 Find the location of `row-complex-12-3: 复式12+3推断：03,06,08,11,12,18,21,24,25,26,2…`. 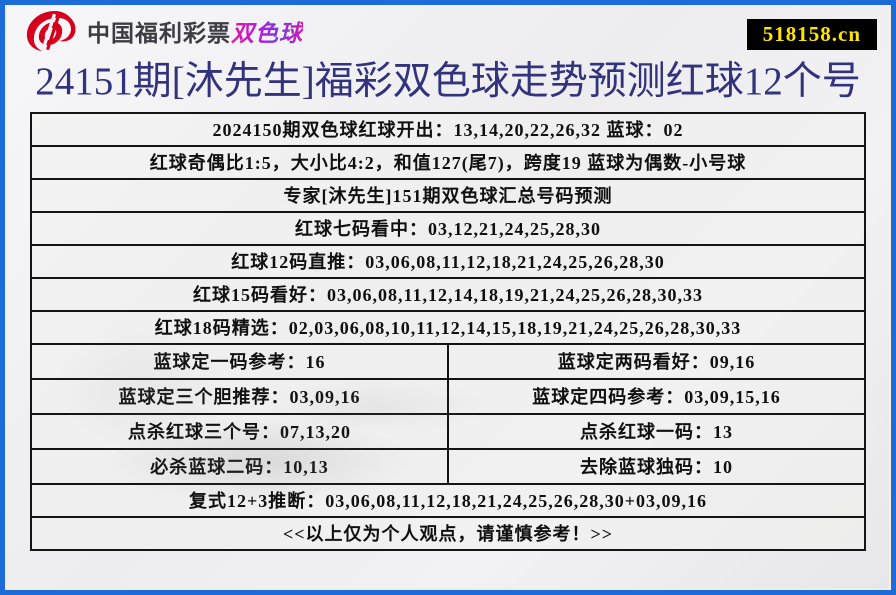

row-complex-12-3: 复式12+3推断：03,06,08,11,12,18,21,24,25,26,2… is located at coordinates (448, 500).